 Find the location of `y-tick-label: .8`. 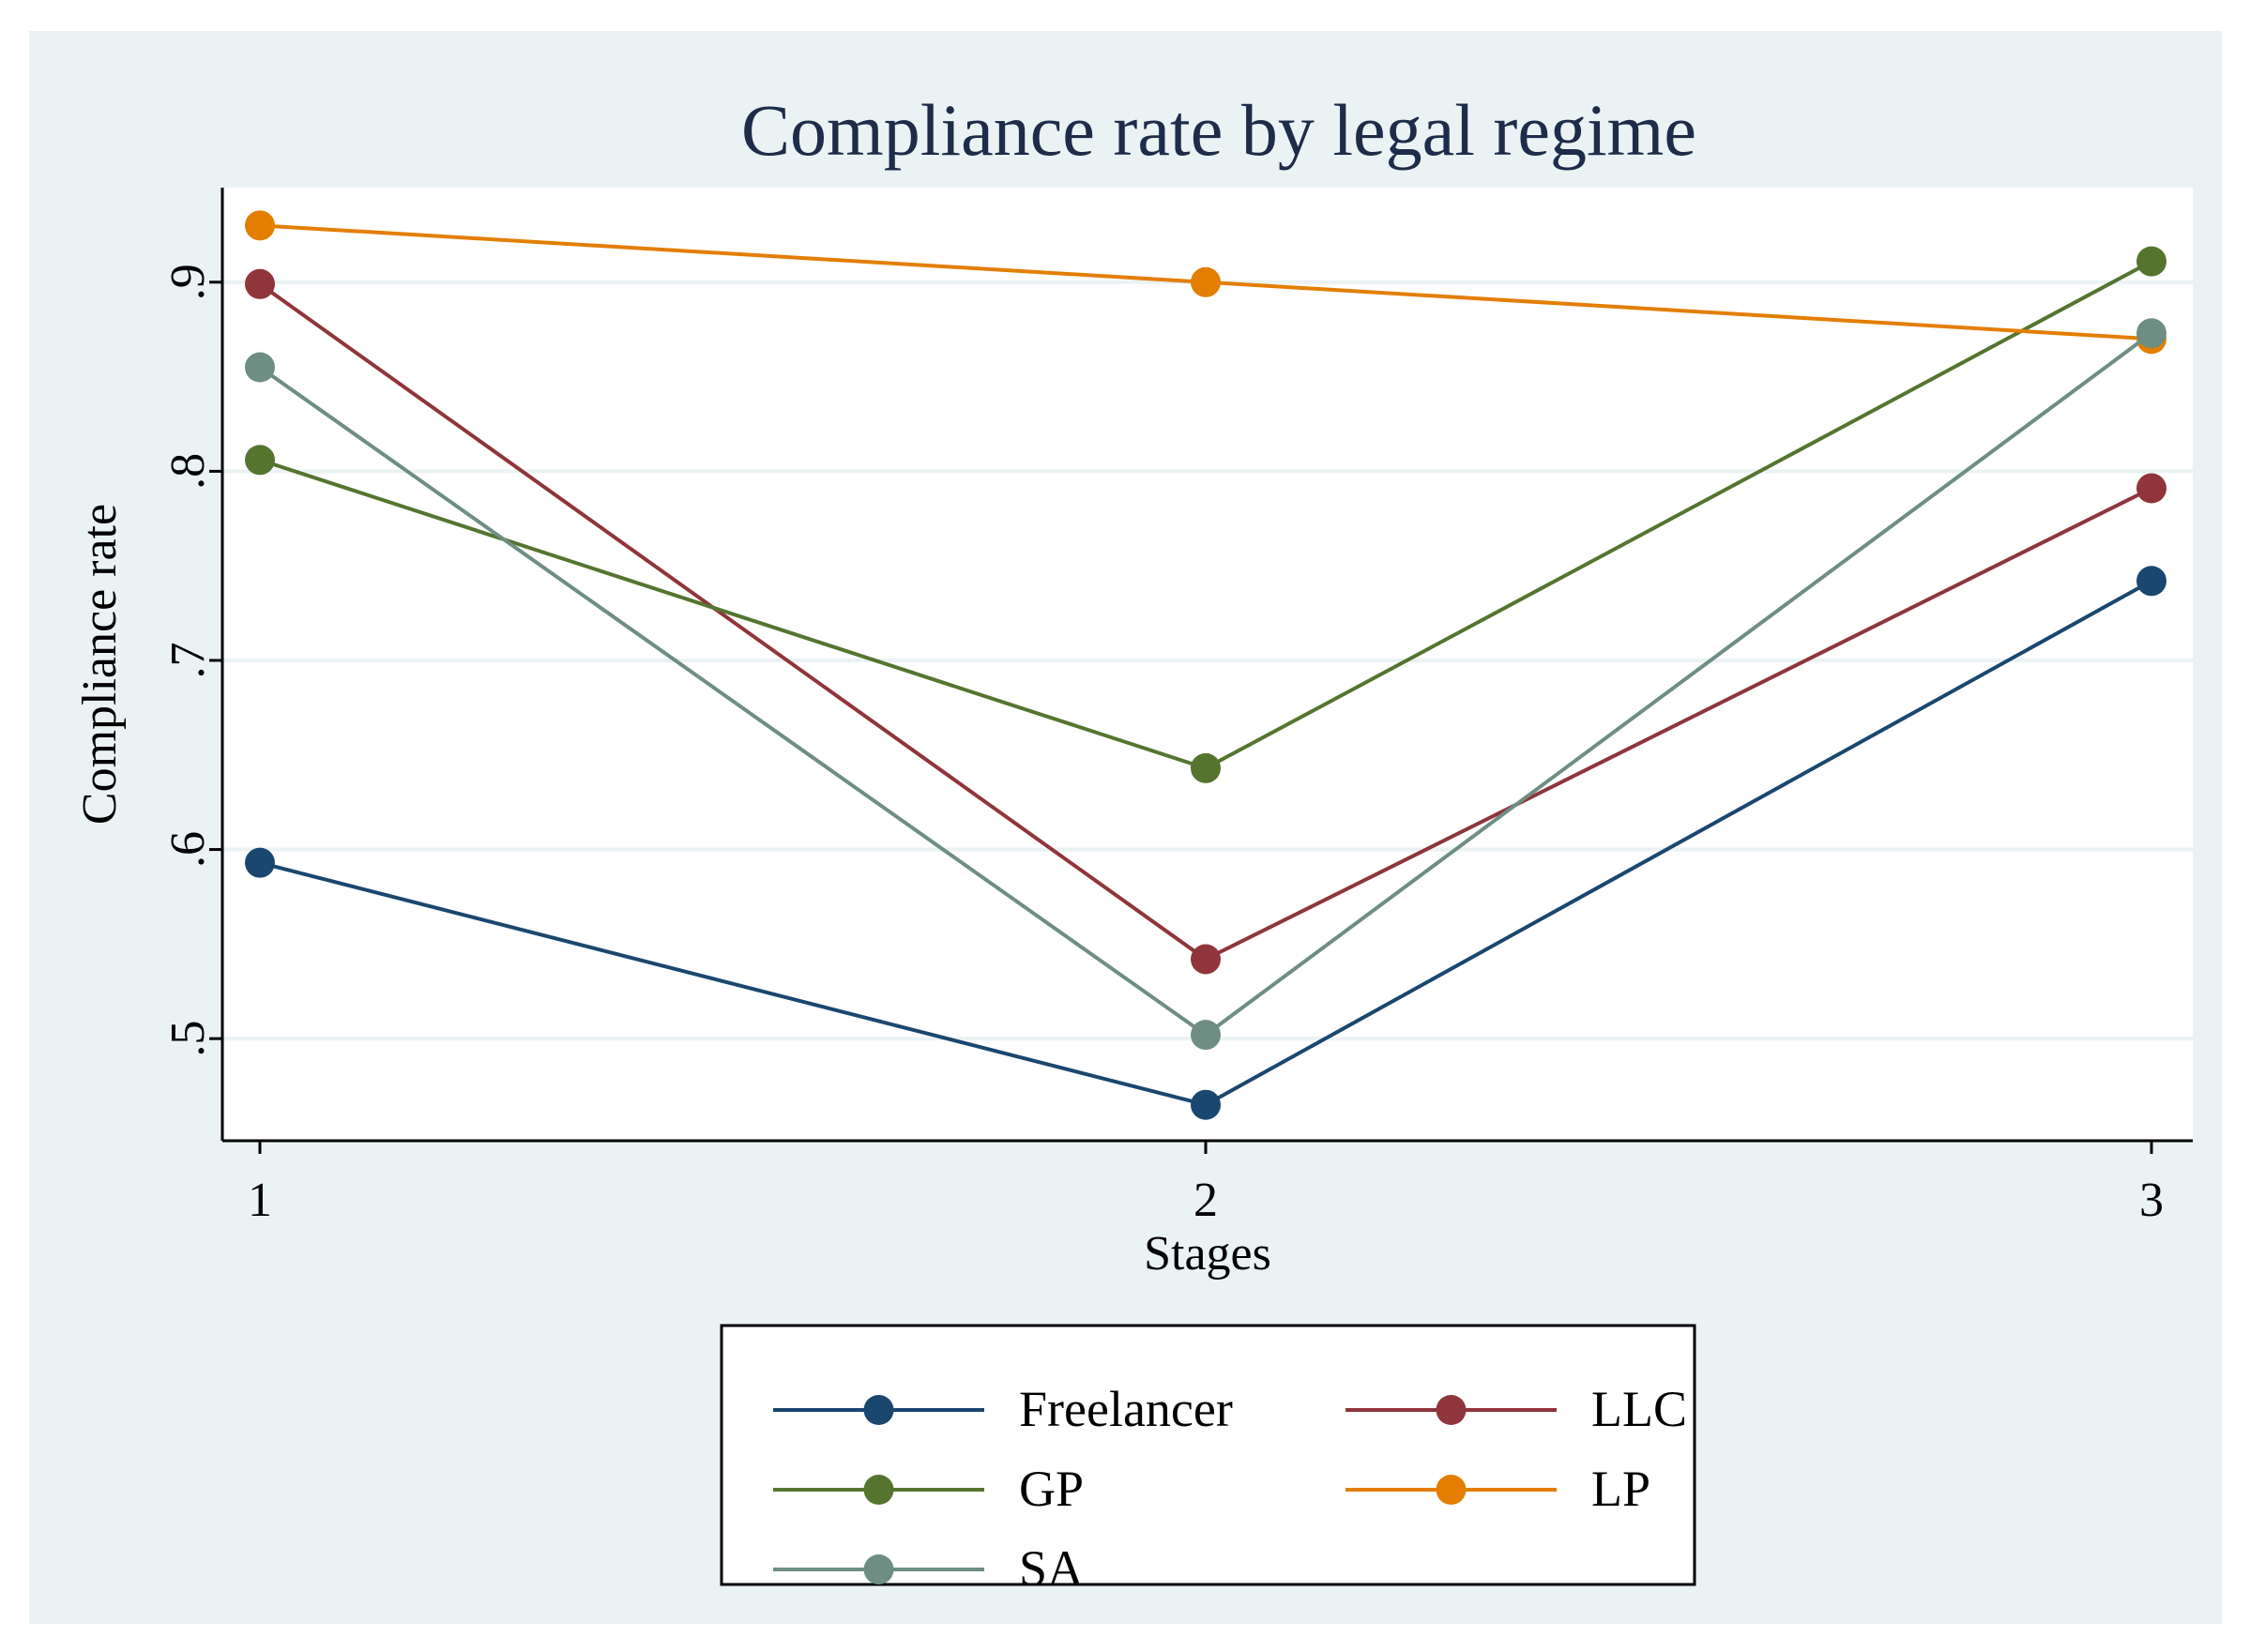

y-tick-label: .8 is located at coordinates (188, 471).